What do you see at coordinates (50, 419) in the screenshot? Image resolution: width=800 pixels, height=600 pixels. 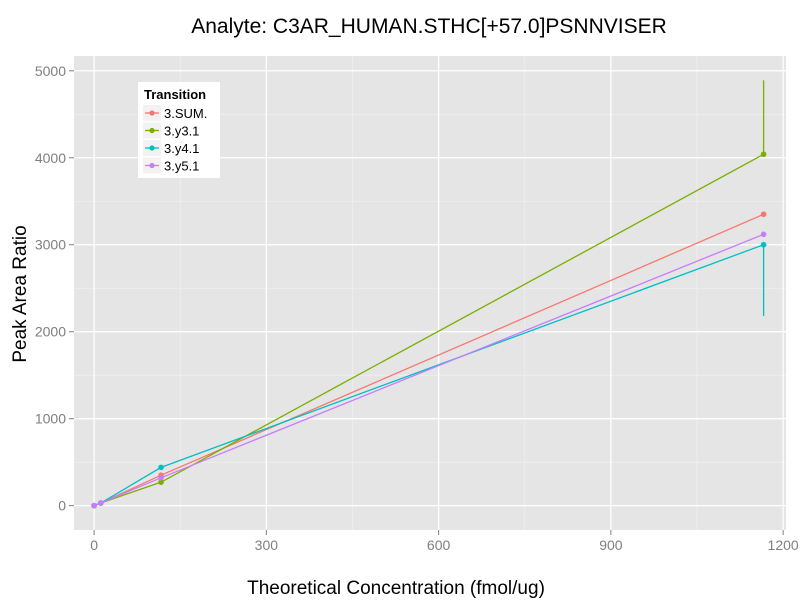 I see `y-tick-label: 1000` at bounding box center [50, 419].